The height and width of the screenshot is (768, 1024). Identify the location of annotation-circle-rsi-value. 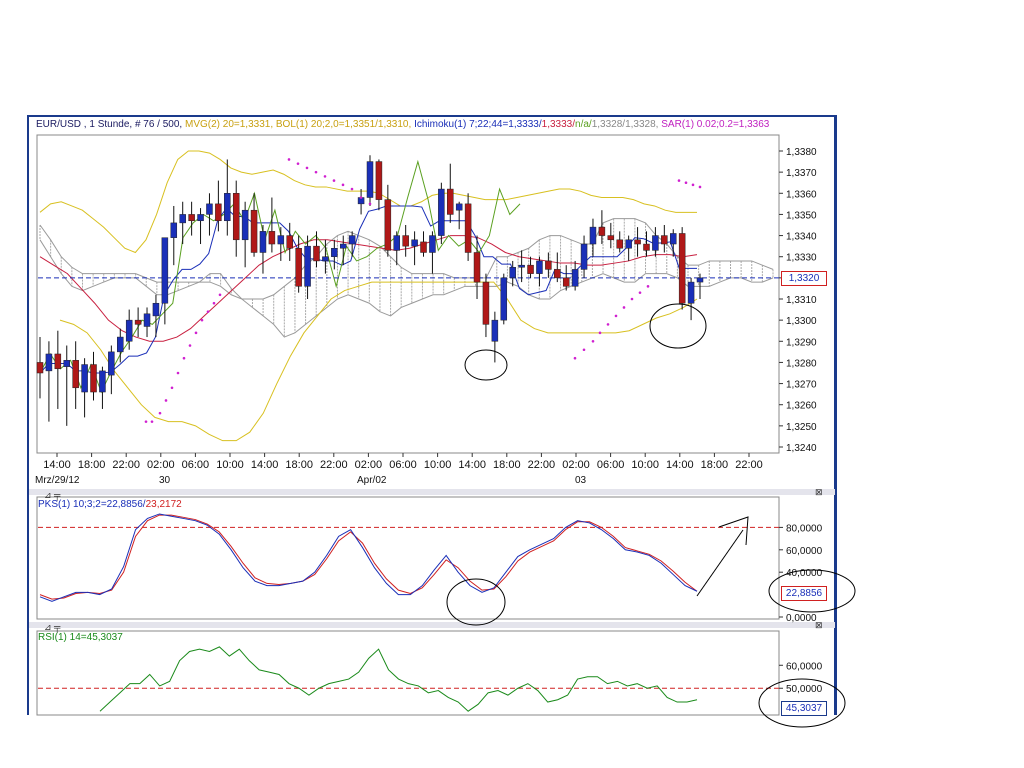
(802, 703).